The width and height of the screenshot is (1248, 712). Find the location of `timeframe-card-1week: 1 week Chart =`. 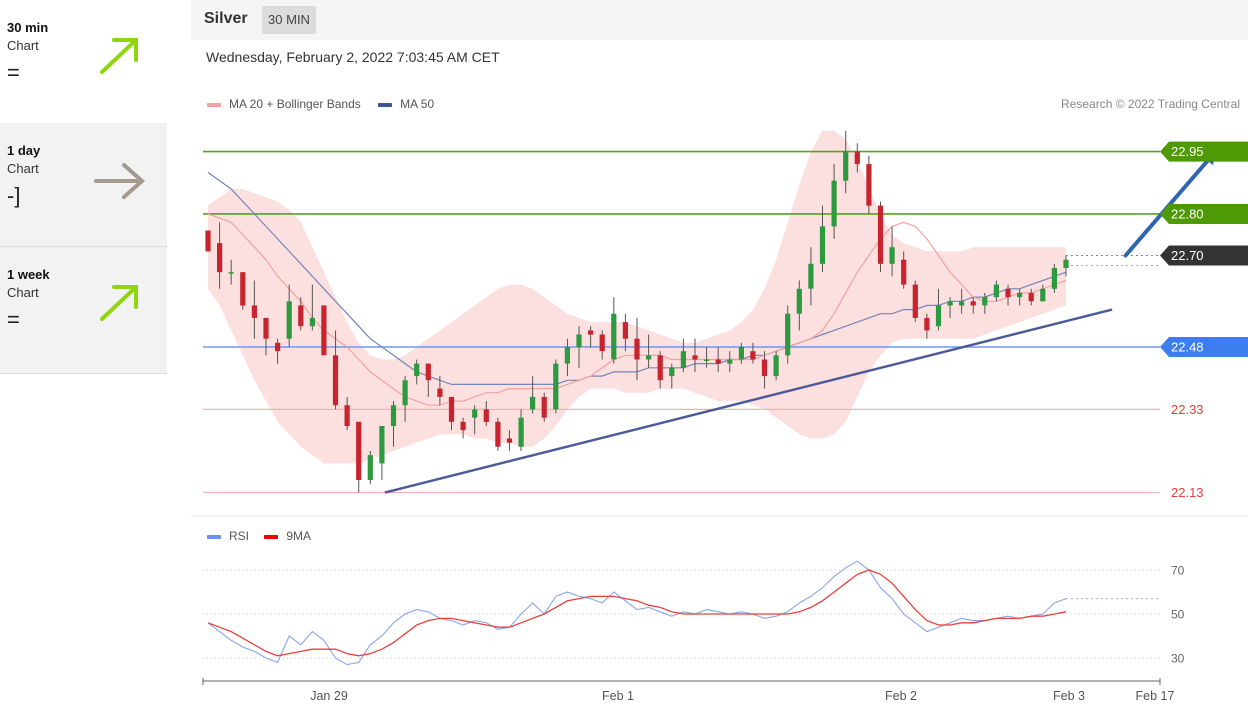

timeframe-card-1week: 1 week Chart = is located at coordinates (83, 310).